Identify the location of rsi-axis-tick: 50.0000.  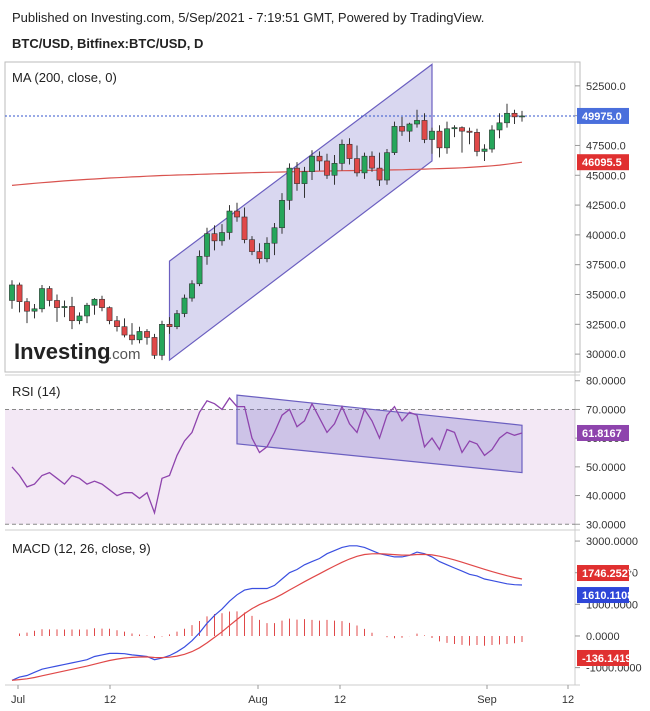
(606, 468).